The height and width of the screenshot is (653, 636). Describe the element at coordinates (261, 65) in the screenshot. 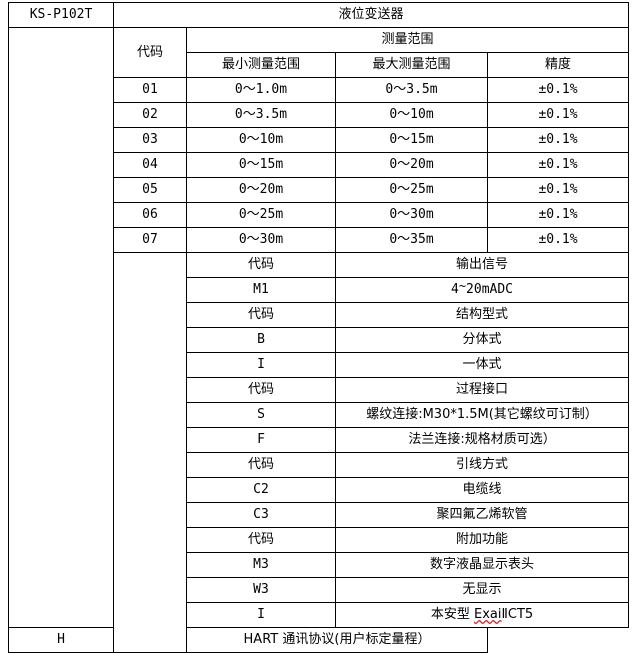

I see `range-min-header-cell: 最小测量范围` at that location.